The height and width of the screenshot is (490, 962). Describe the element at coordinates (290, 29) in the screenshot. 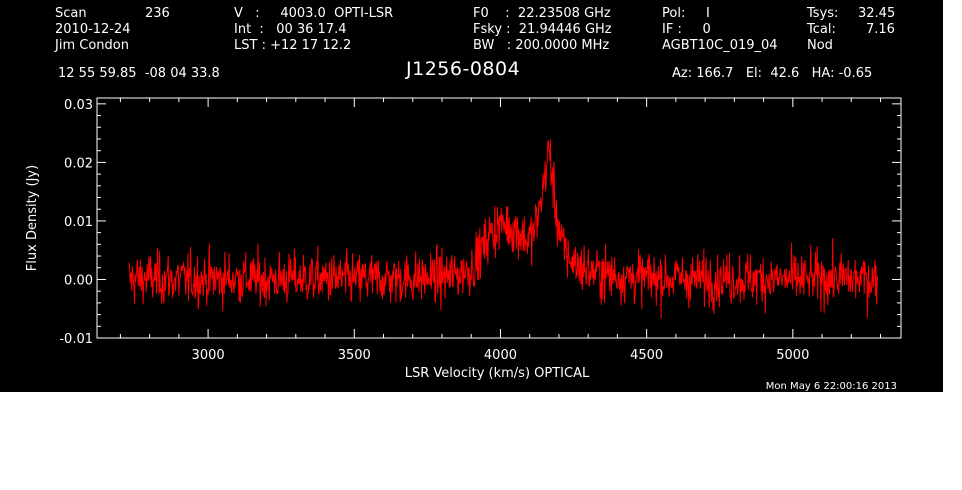

I see `integration-line: Int : 00 36 17.4` at that location.